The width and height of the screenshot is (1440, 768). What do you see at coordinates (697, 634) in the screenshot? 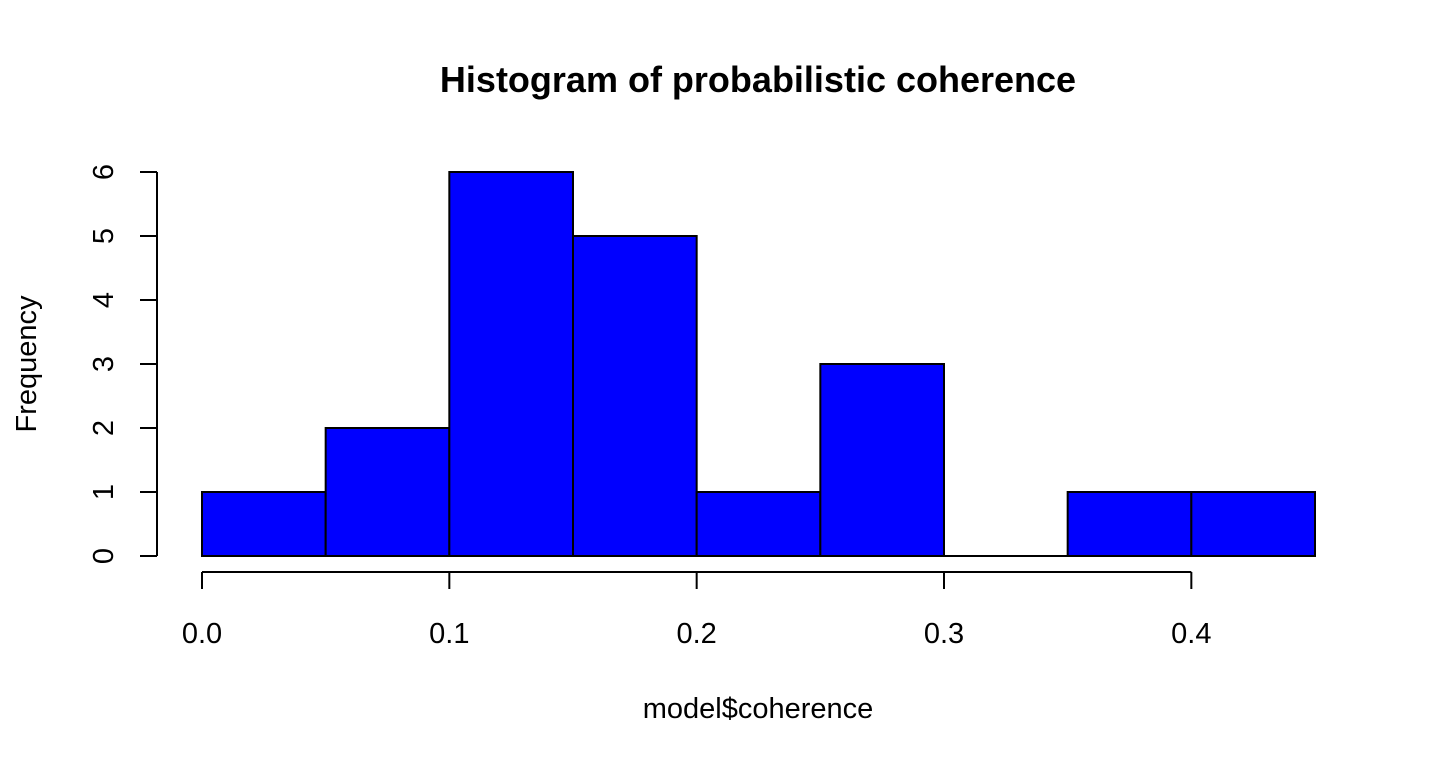
I see `x-tick-label: 0.2` at bounding box center [697, 634].